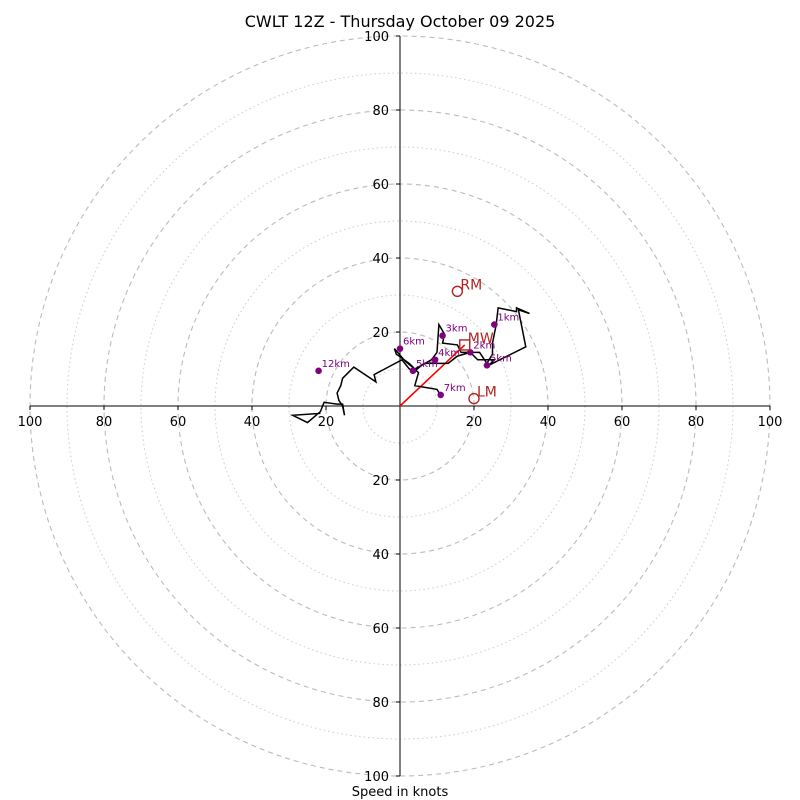  What do you see at coordinates (414, 342) in the screenshot?
I see `height-marker-label: 6km` at bounding box center [414, 342].